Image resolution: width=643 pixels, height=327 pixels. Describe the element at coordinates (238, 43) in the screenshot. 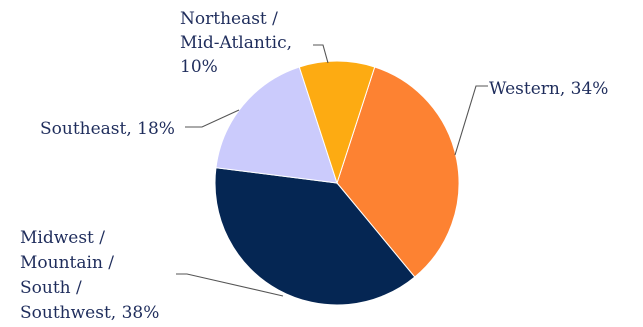

I see `slice-label-northeast: Northeast / Mid-Atlantic, 10%` at that location.